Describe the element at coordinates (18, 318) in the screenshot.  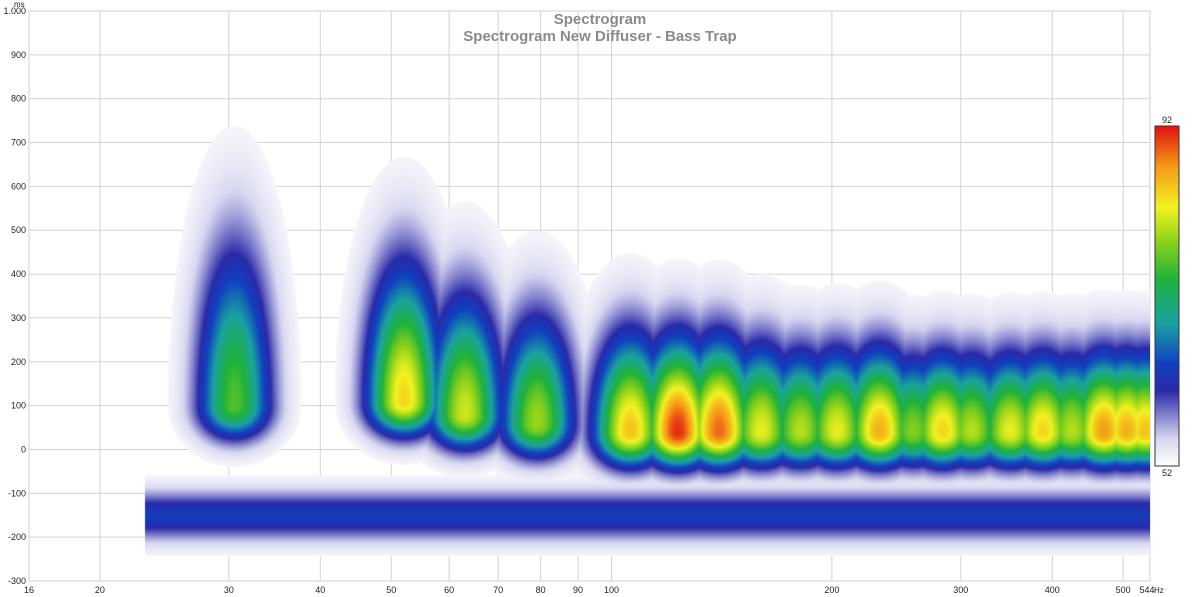
I see `y-tick-label: 300` at that location.